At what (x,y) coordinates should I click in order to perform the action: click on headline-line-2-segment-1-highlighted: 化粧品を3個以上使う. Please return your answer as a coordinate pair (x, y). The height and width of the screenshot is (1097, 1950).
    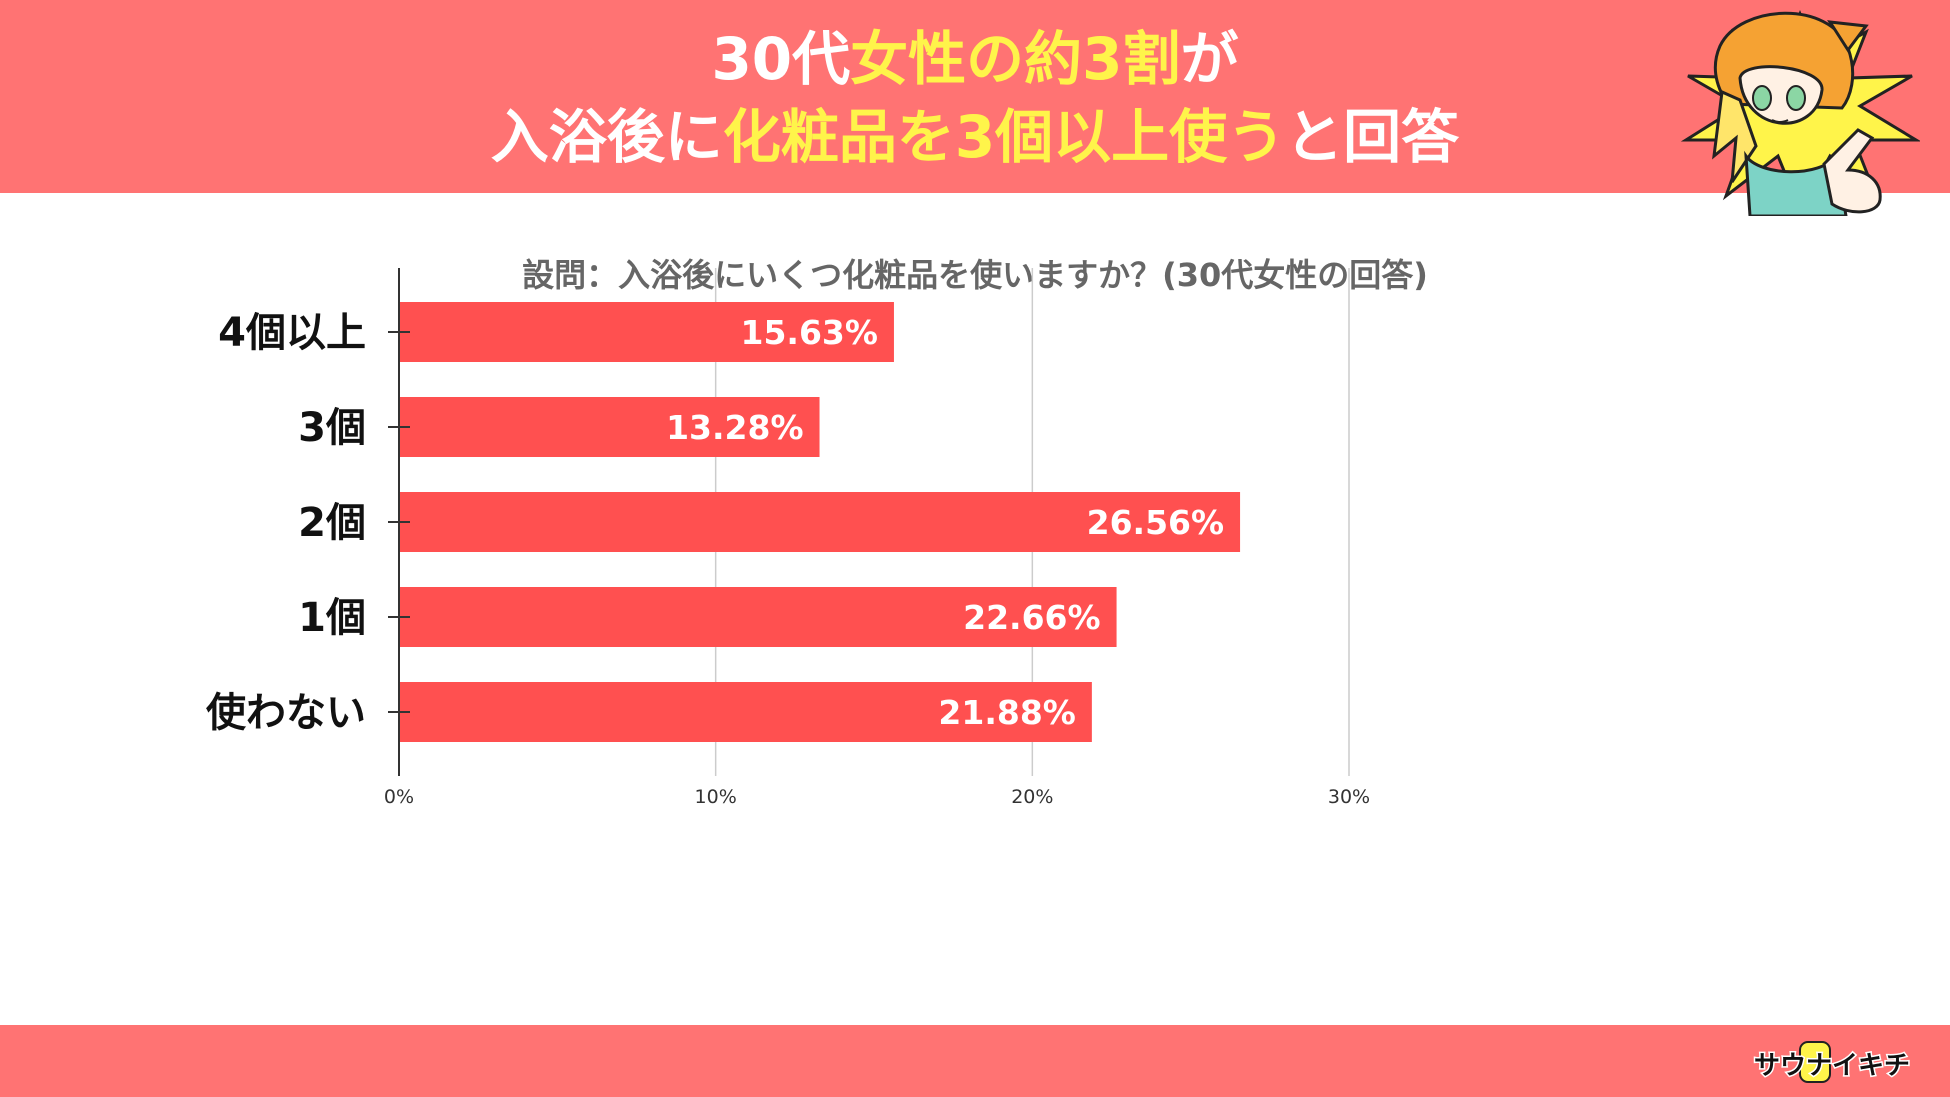
    Looking at the image, I should click on (1004, 137).